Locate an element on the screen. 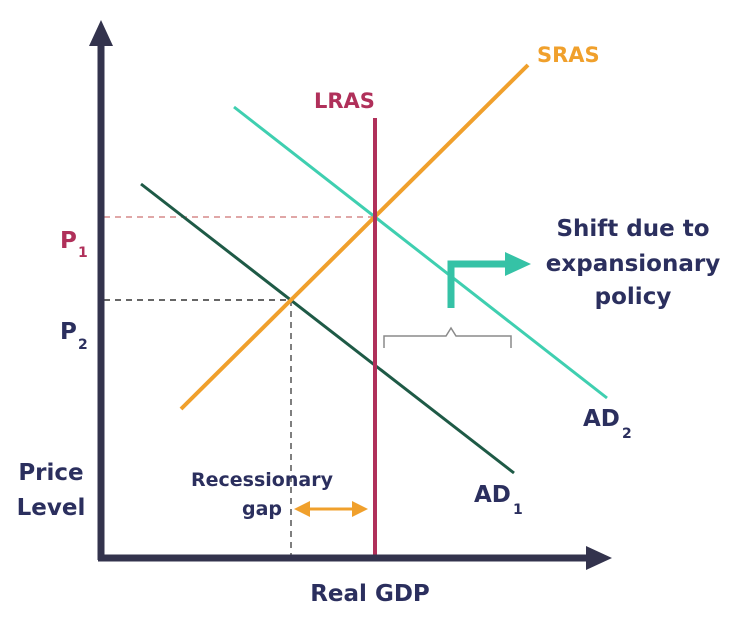 The height and width of the screenshot is (630, 742). shift-label-line2: expansionary is located at coordinates (633, 264).